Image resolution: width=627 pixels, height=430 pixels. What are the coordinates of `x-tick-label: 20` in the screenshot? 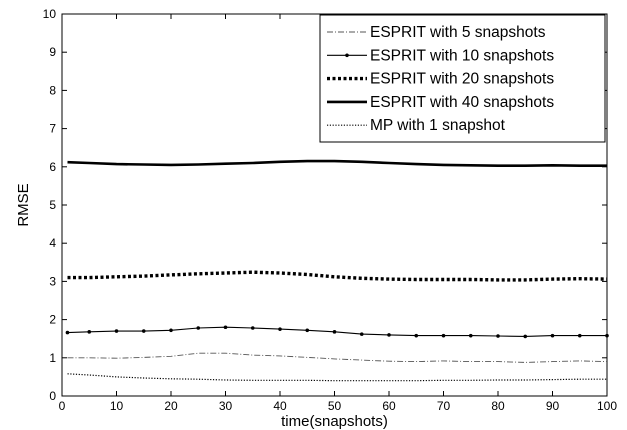 It's located at (171, 406).